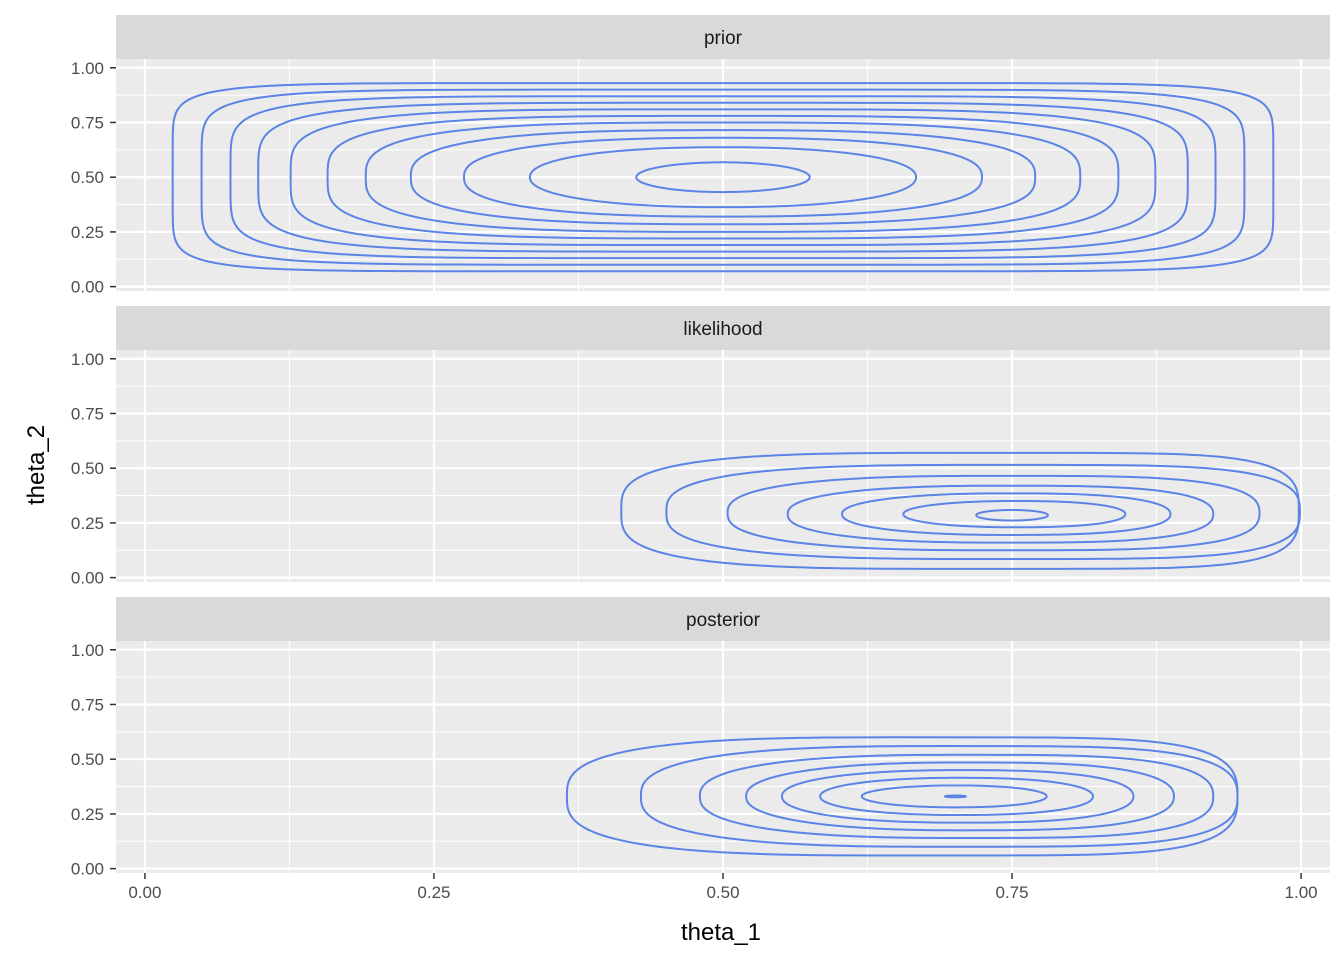 The height and width of the screenshot is (960, 1344). Describe the element at coordinates (36, 465) in the screenshot. I see `y-axis-title: theta_2` at that location.